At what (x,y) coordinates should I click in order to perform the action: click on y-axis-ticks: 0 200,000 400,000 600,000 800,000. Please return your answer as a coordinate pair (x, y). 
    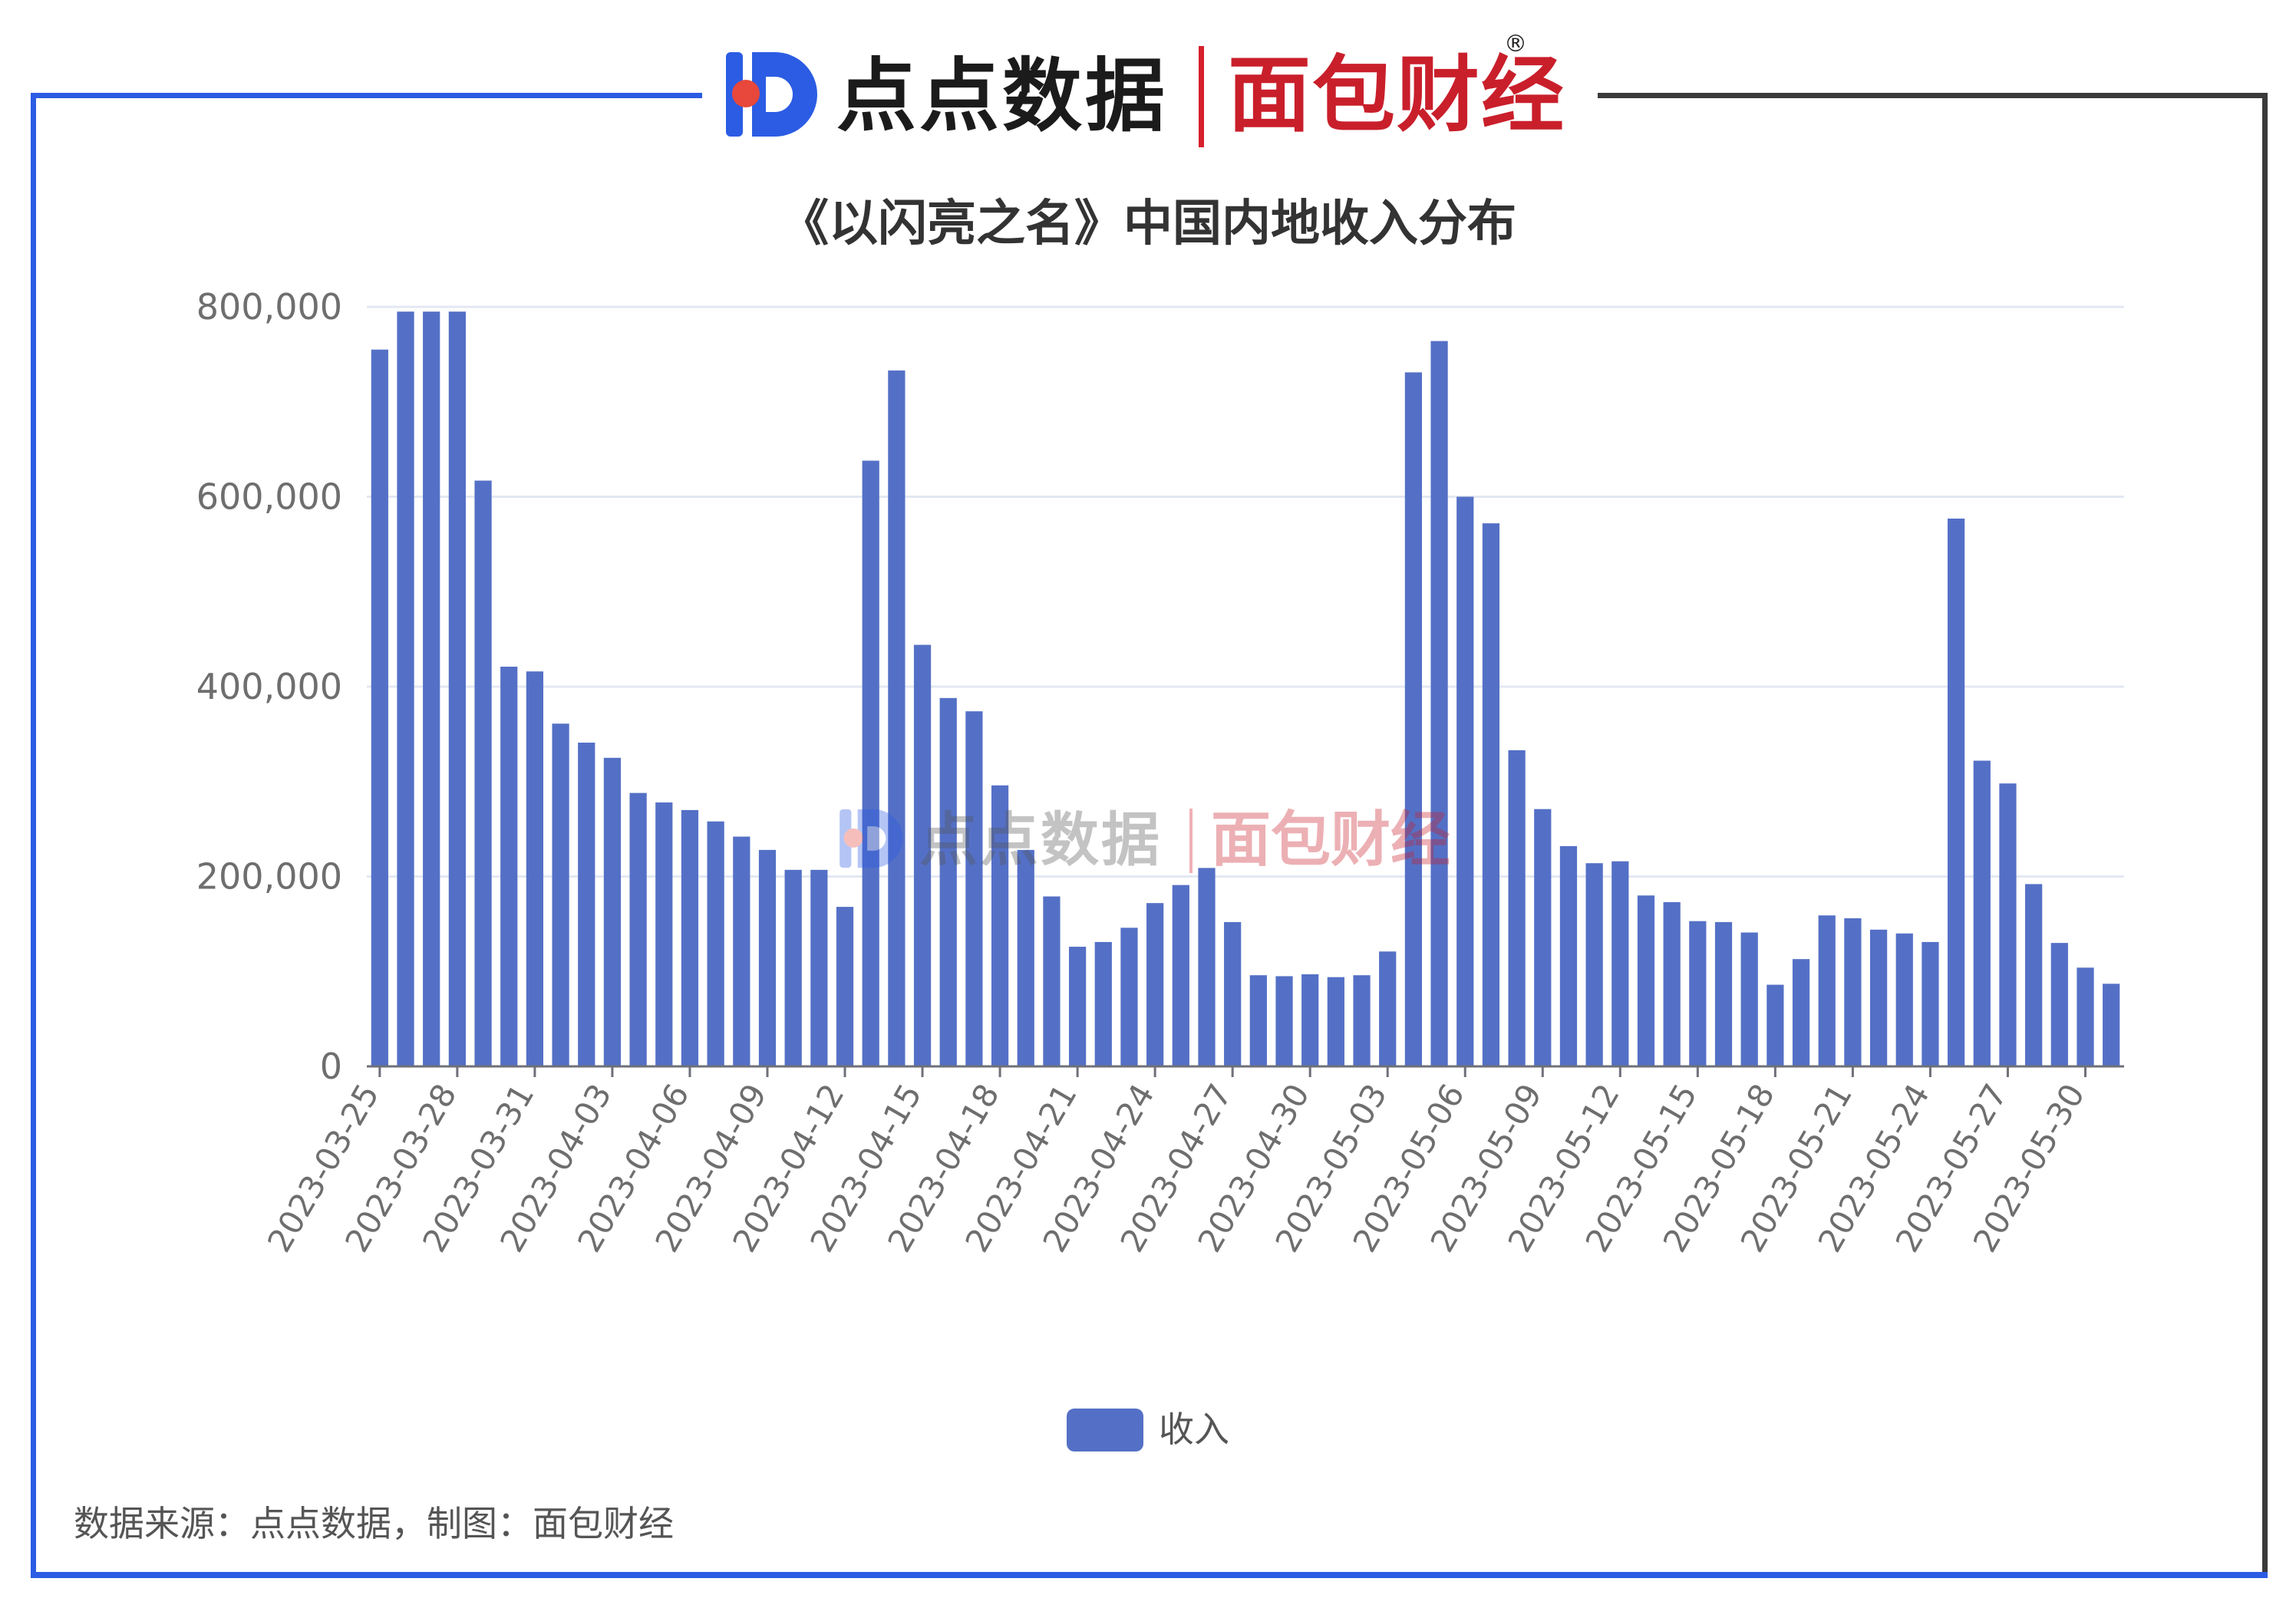
    Looking at the image, I should click on (269, 686).